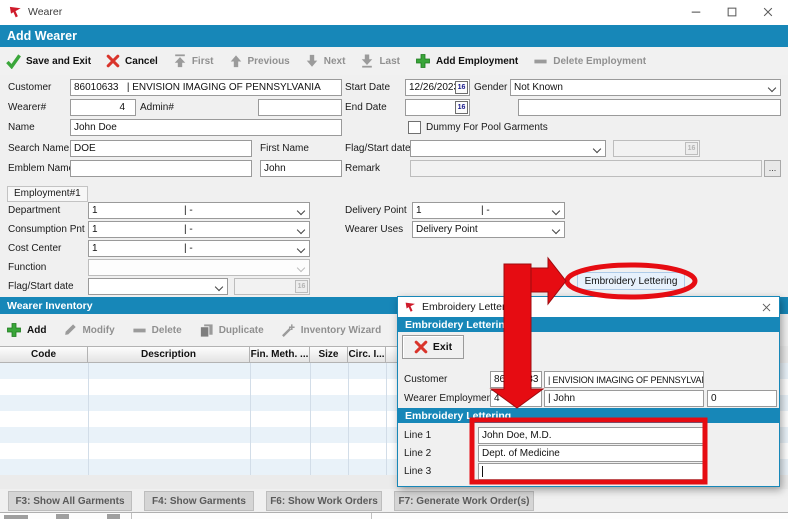 The image size is (788, 519). I want to click on show-garments-button: F4: Show Garments, so click(199, 501).